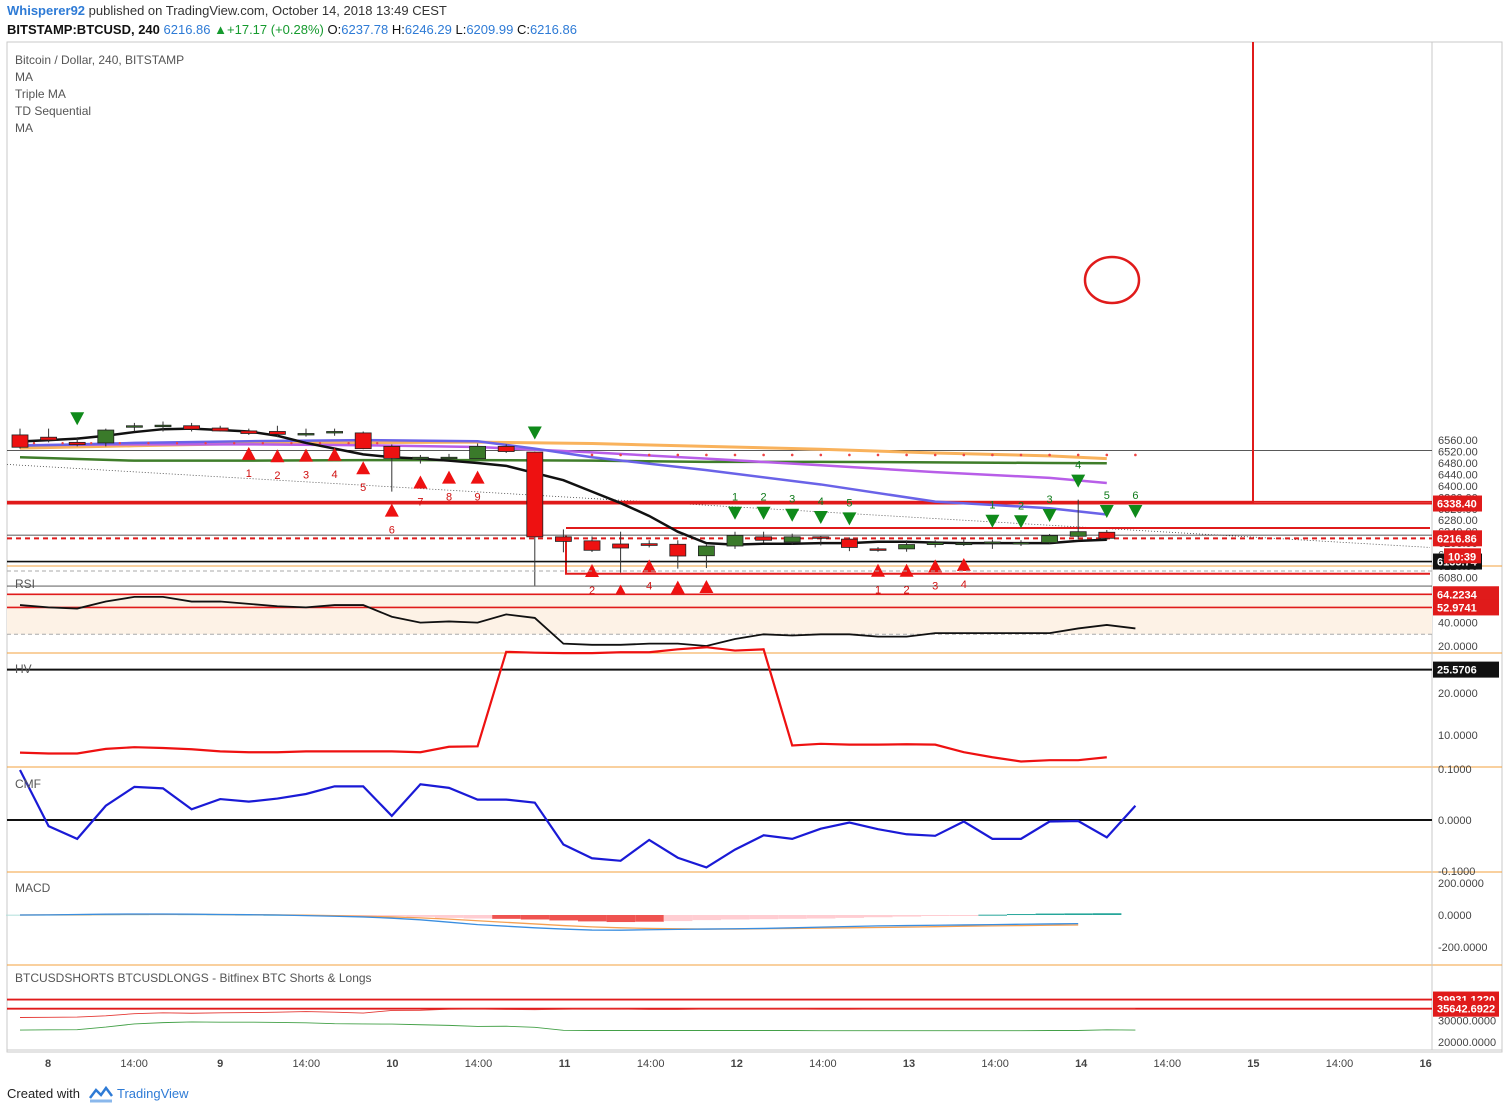 Image resolution: width=1508 pixels, height=1111 pixels. I want to click on ma-green-line, so click(563, 460).